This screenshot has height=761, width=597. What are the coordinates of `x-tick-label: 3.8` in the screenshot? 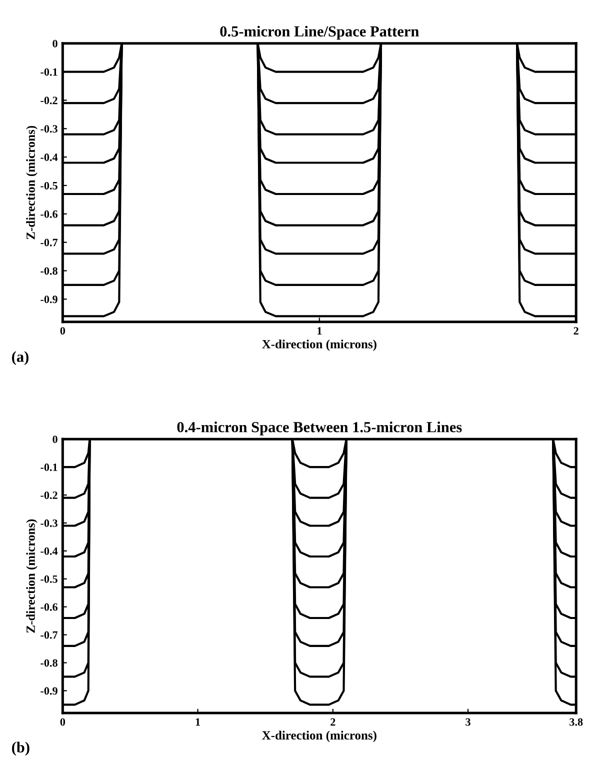 It's located at (576, 722).